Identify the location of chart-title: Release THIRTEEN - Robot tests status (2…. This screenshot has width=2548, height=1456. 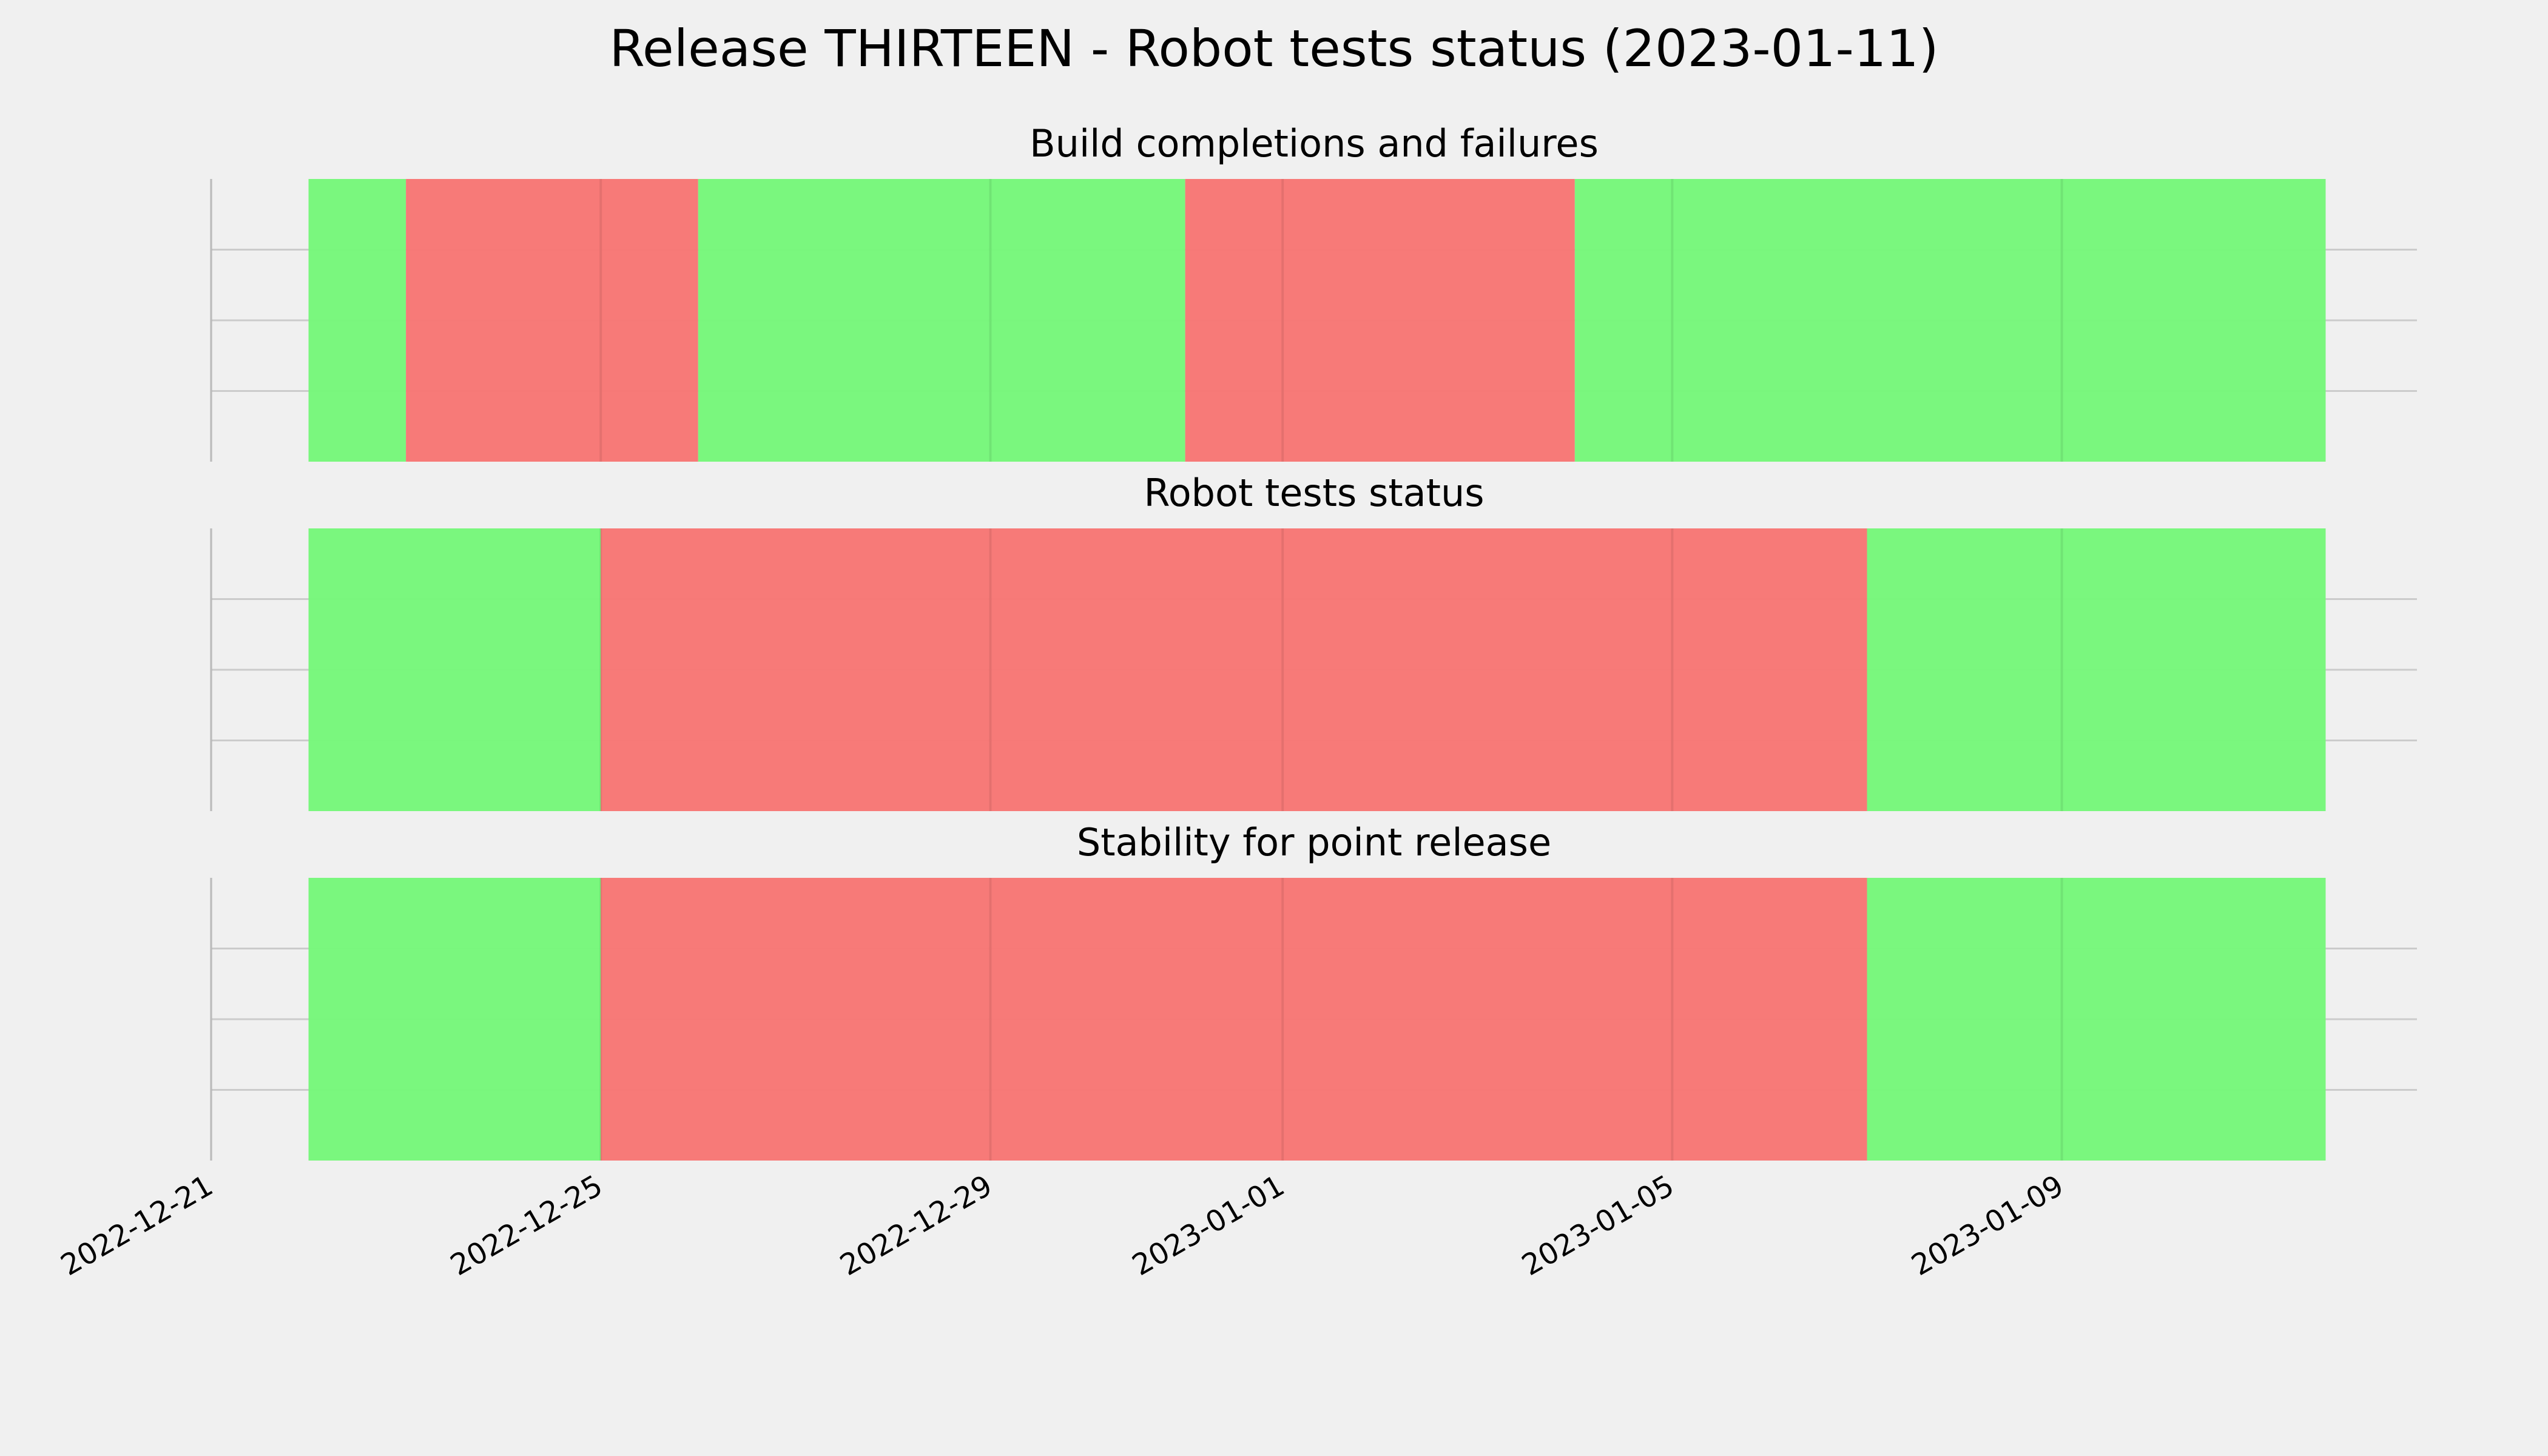
(1273, 48).